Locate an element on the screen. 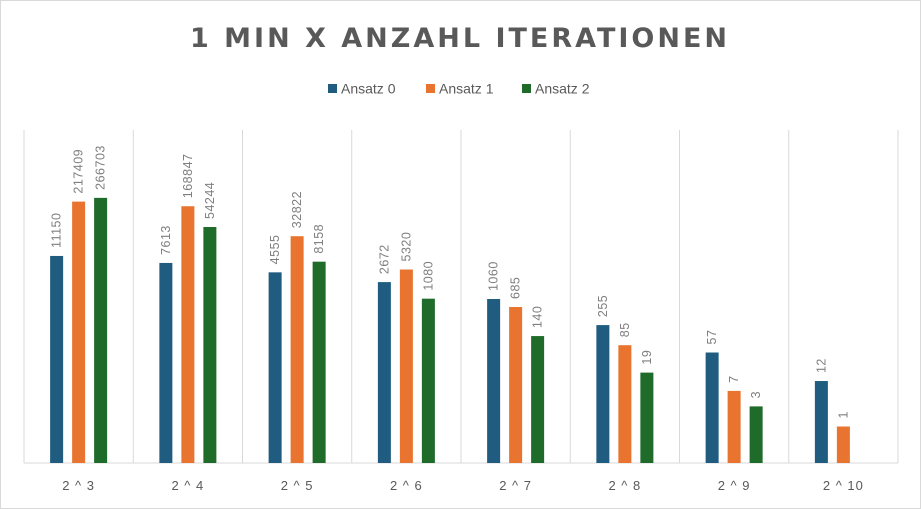  data-label: 266703 is located at coordinates (101, 167).